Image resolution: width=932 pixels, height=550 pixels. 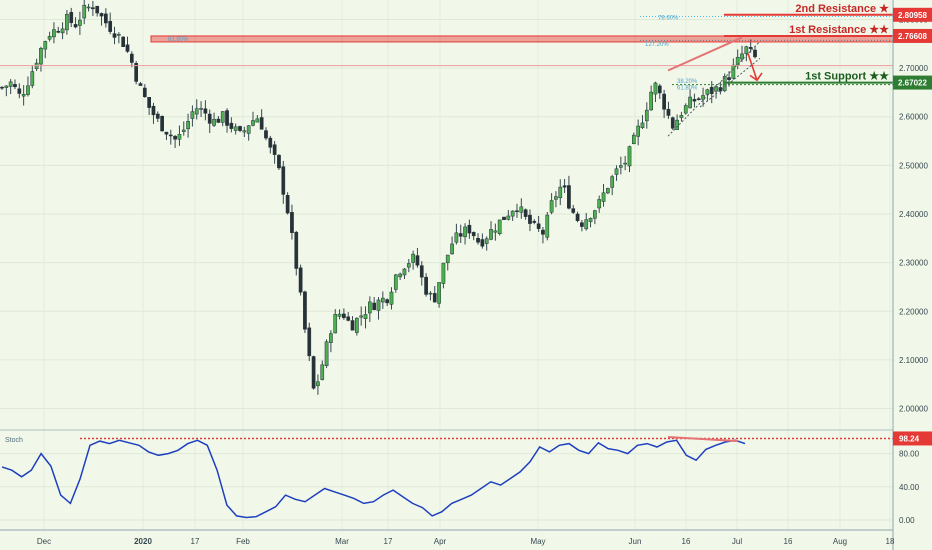 I want to click on time-tick-label: May, so click(x=537, y=541).